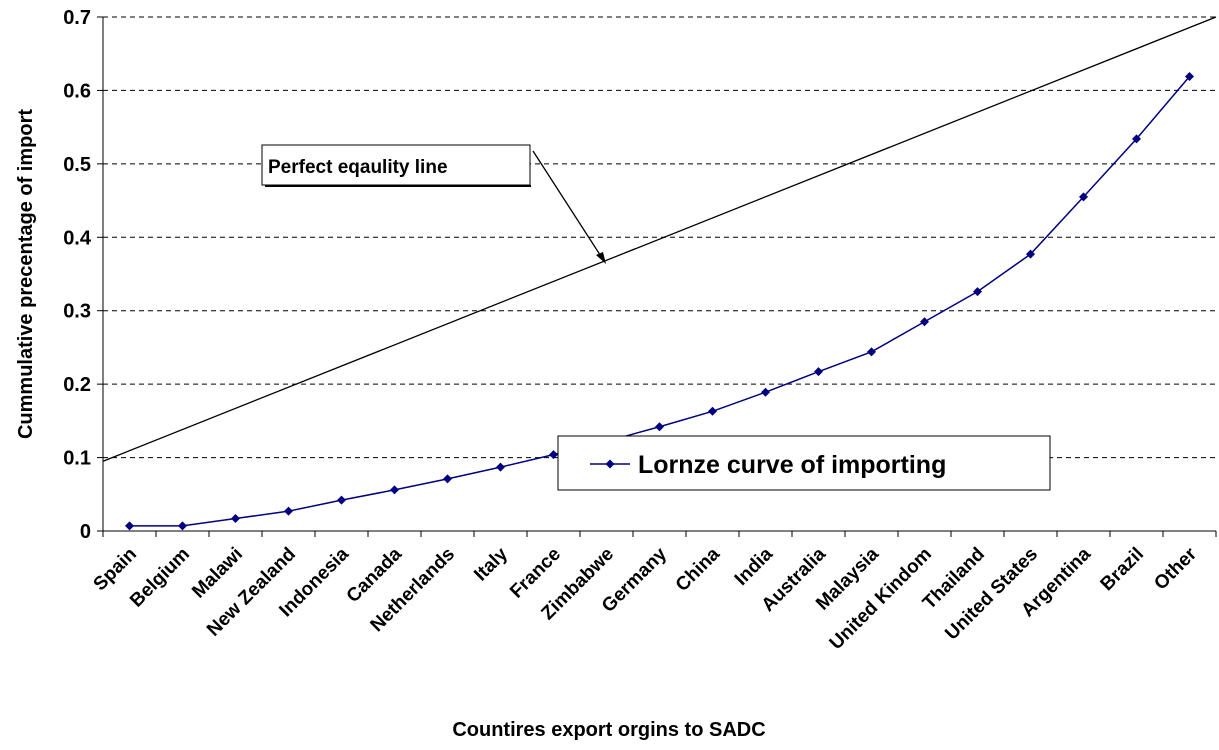  What do you see at coordinates (698, 569) in the screenshot?
I see `x-tick-label: China` at bounding box center [698, 569].